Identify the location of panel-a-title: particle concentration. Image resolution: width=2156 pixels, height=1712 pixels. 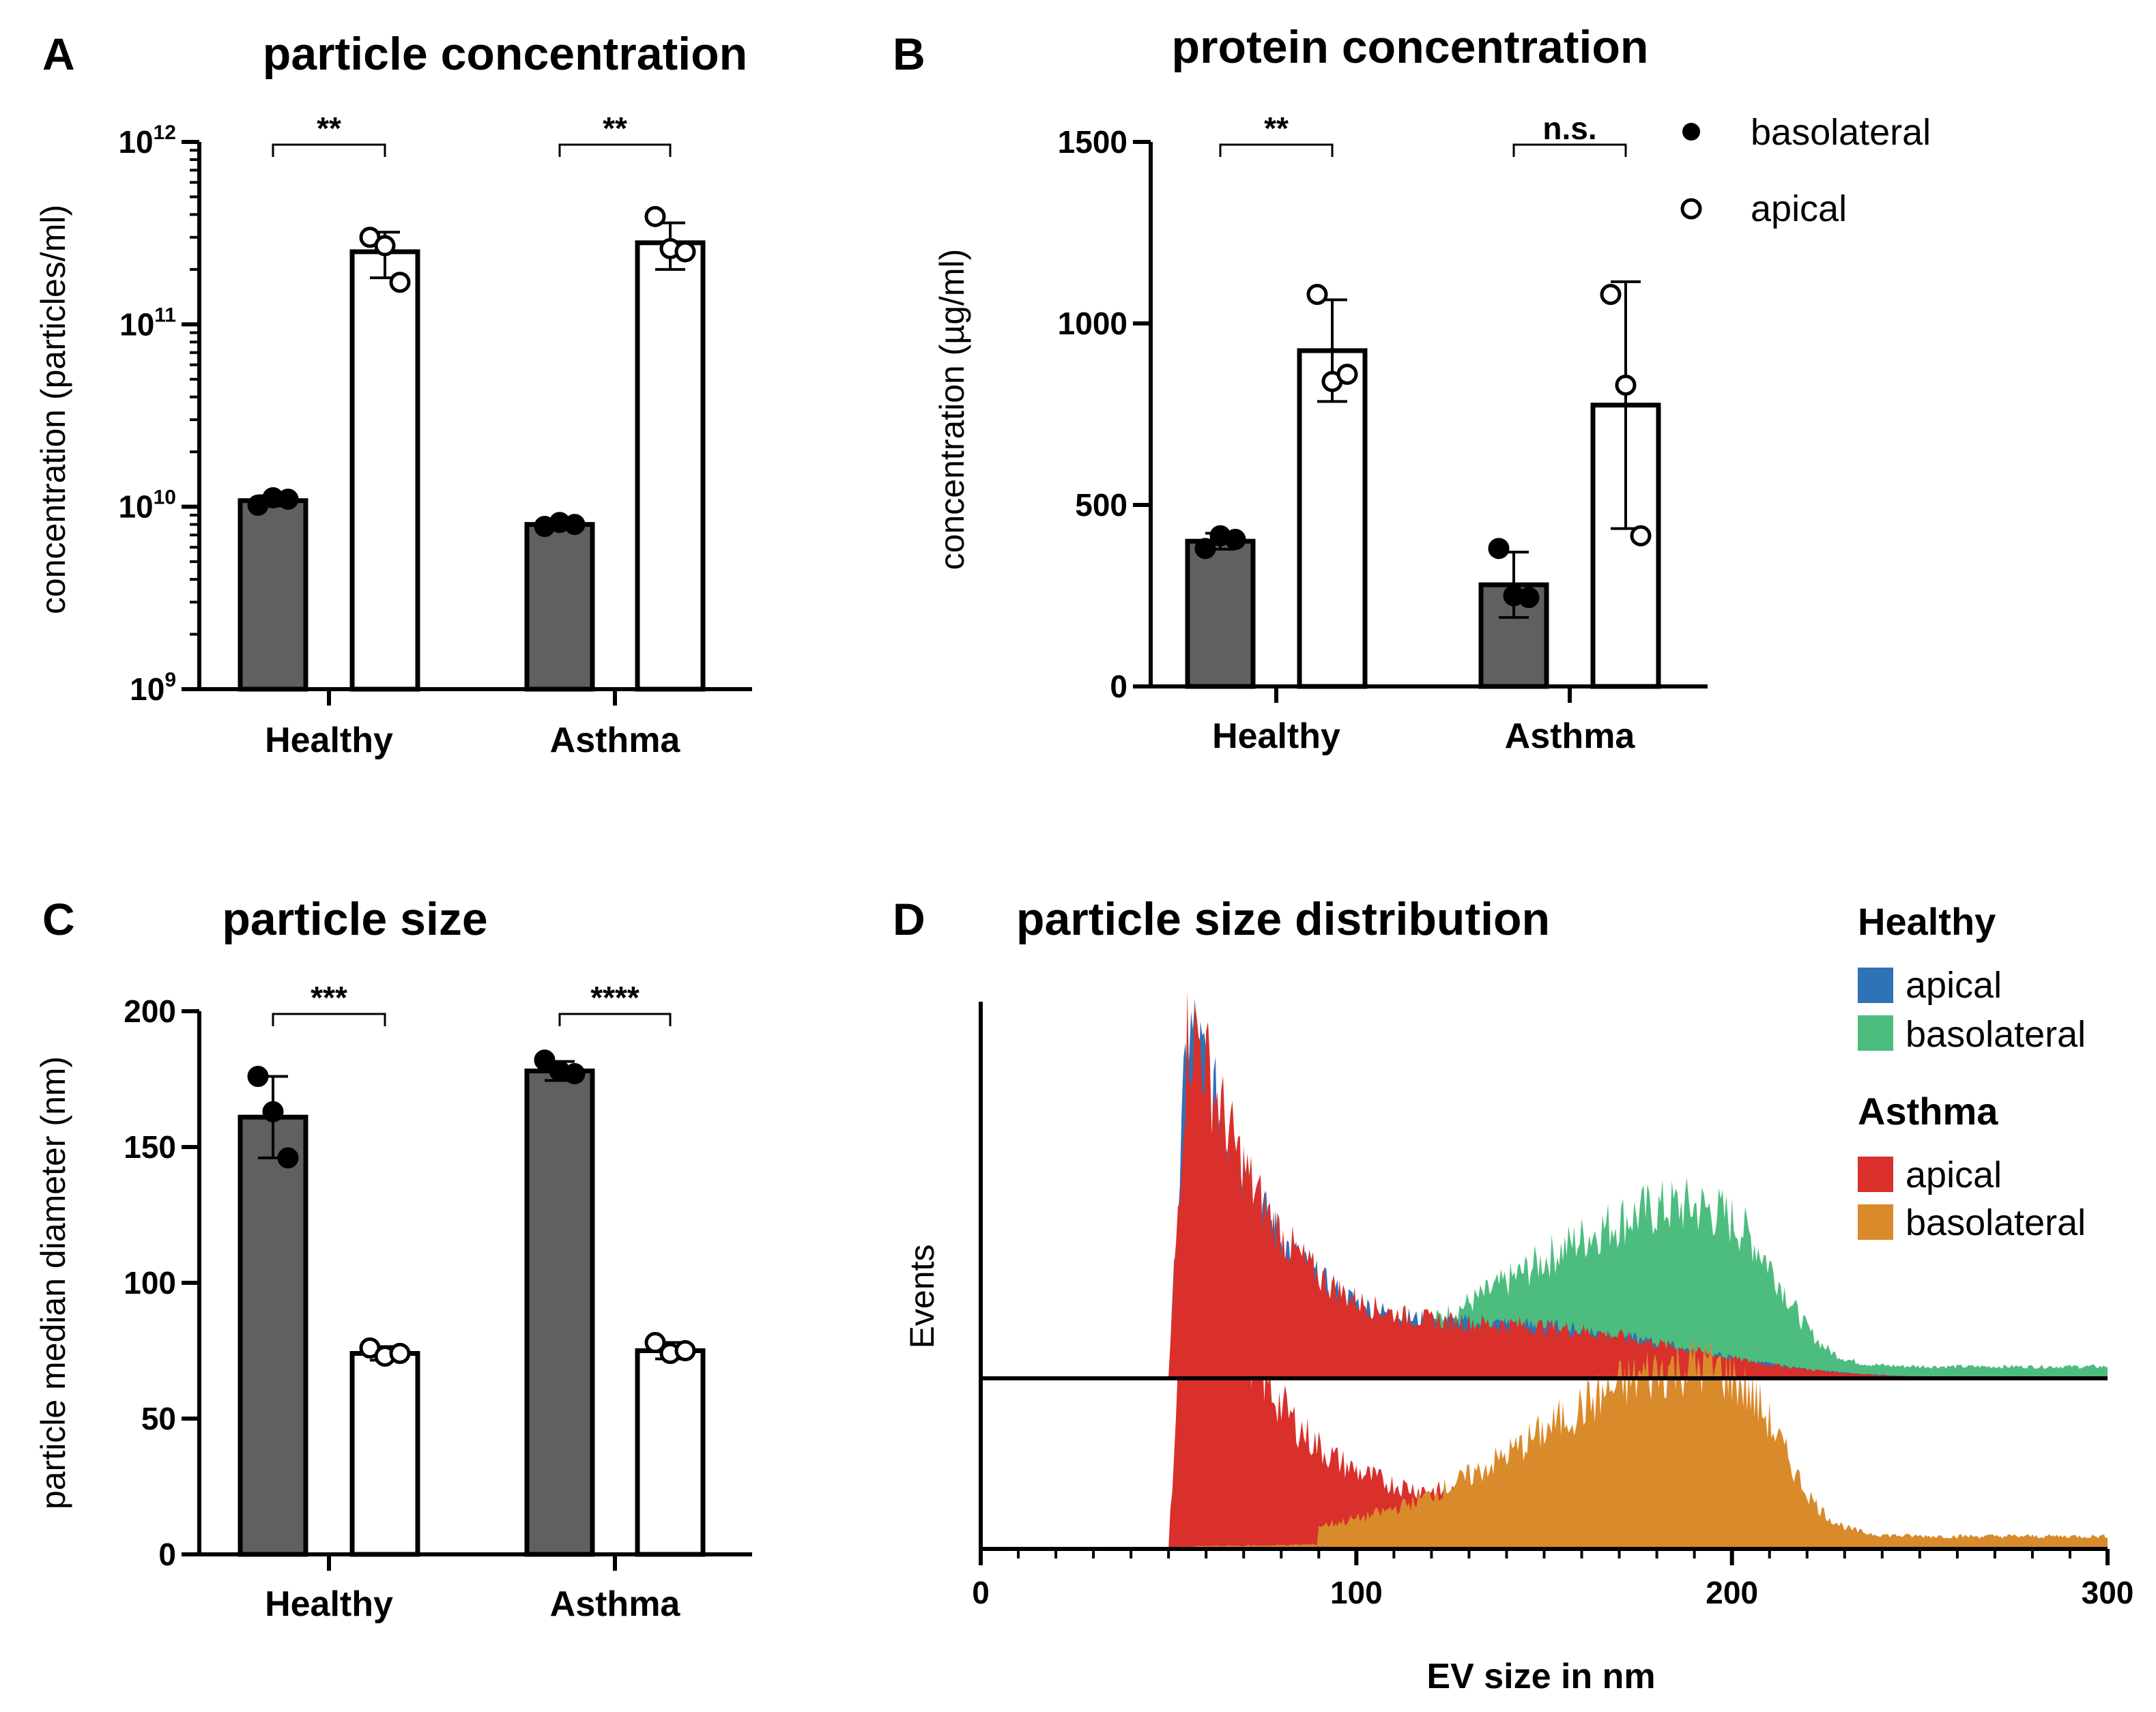
(505, 54).